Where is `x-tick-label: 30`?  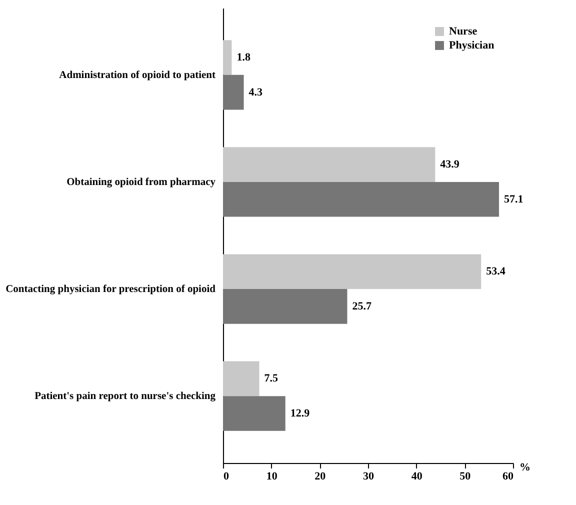 x-tick-label: 30 is located at coordinates (368, 476).